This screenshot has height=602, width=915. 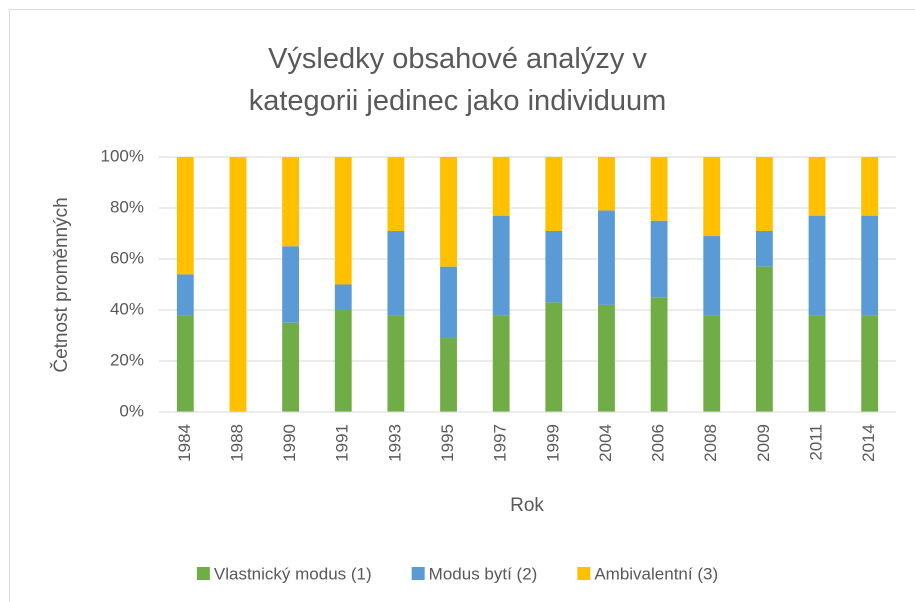 What do you see at coordinates (394, 443) in the screenshot?
I see `x-tick-label: 1993` at bounding box center [394, 443].